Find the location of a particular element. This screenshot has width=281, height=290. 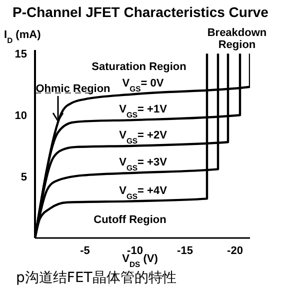

y-tick-label: 5 is located at coordinates (23, 177).